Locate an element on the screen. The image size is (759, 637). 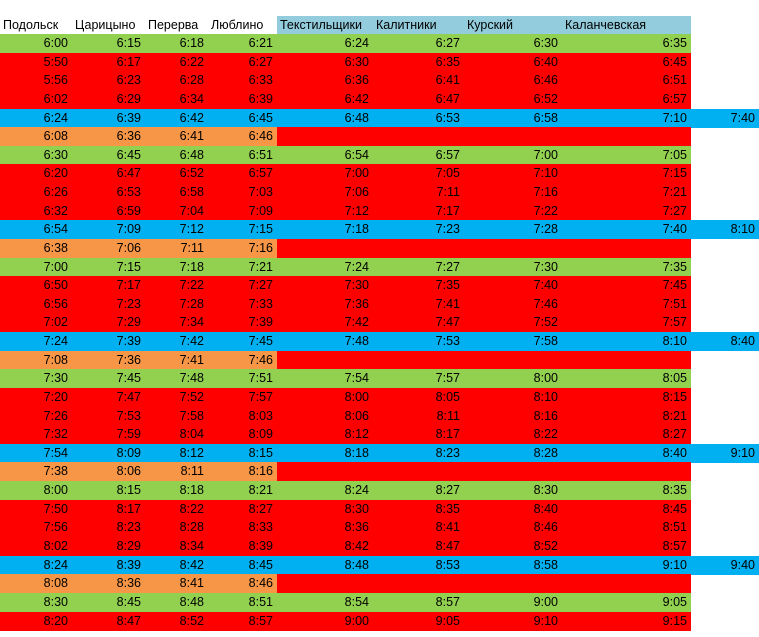
time-cell: 6:17 is located at coordinates (108, 62).